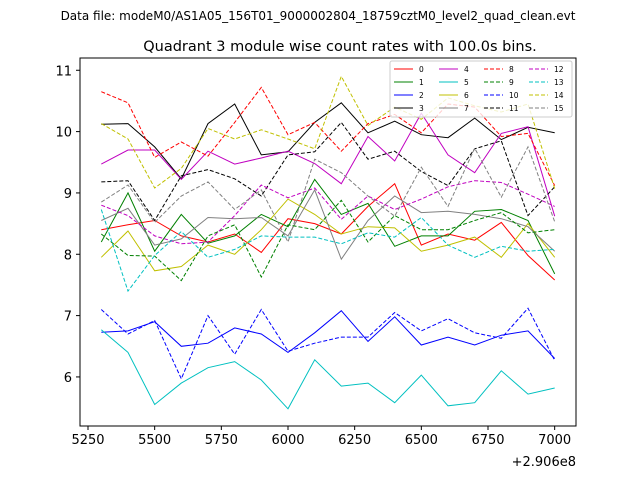 This screenshot has height=480, width=640. What do you see at coordinates (559, 108) in the screenshot?
I see `legend-label-15: 15` at bounding box center [559, 108].